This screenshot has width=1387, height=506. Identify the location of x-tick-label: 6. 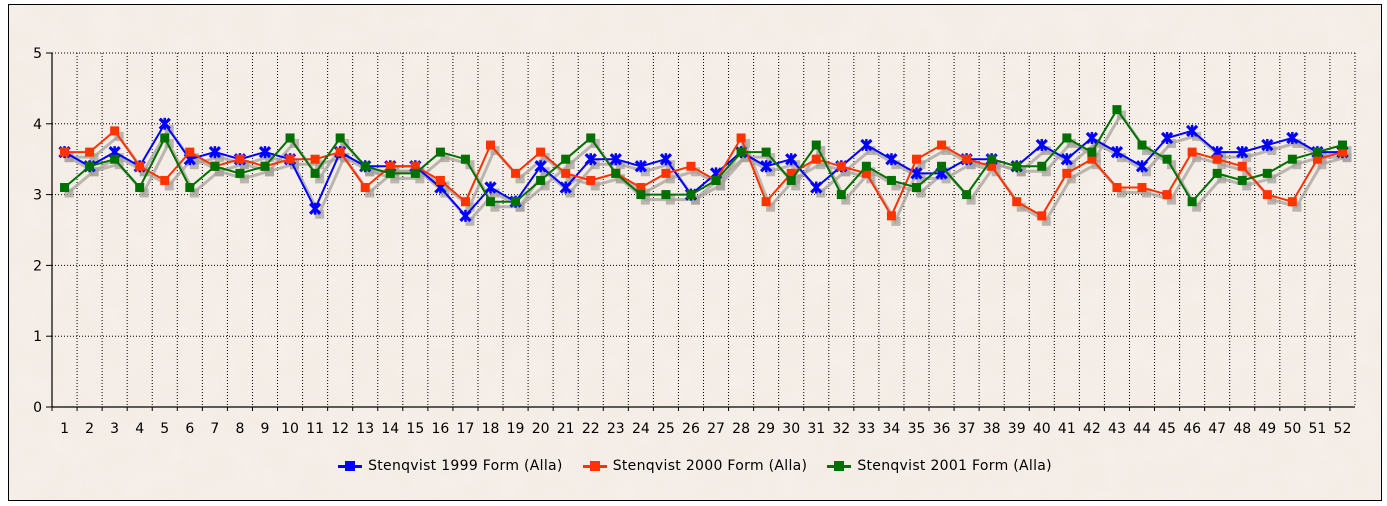
(189, 429).